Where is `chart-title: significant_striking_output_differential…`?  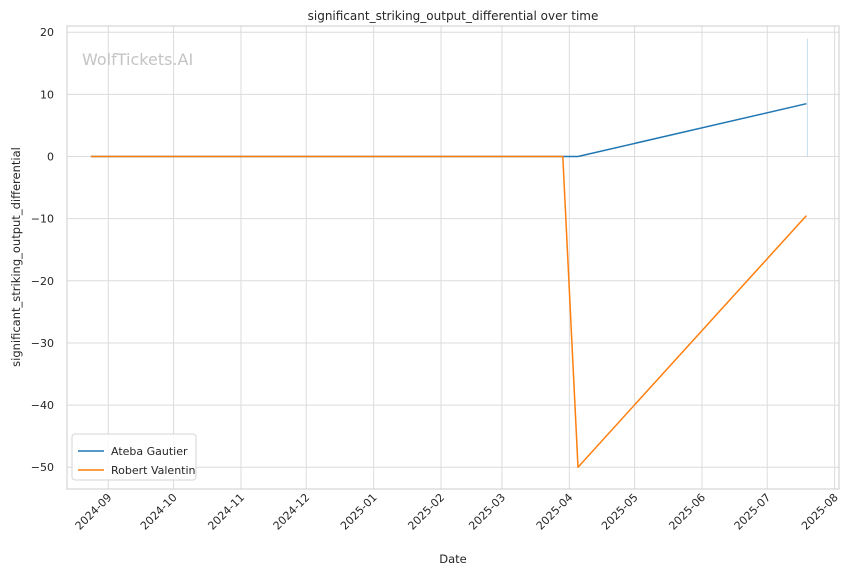 chart-title: significant_striking_output_differential… is located at coordinates (453, 16).